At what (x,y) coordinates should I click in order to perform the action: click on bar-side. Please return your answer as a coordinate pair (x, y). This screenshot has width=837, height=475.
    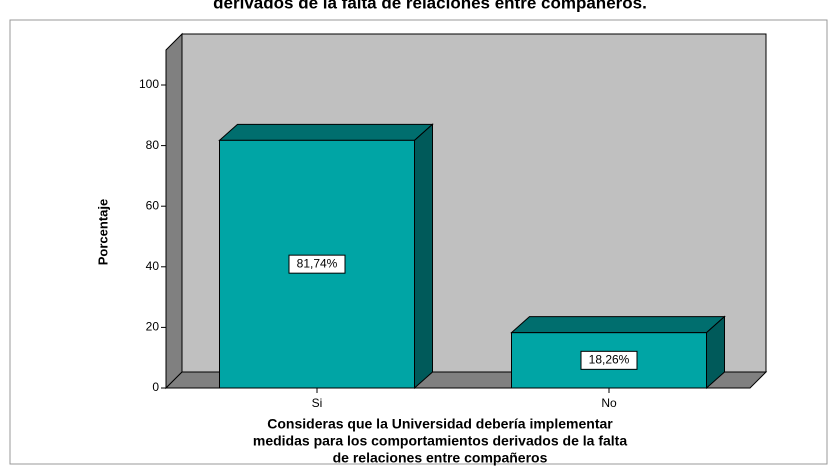
    Looking at the image, I should click on (423, 256).